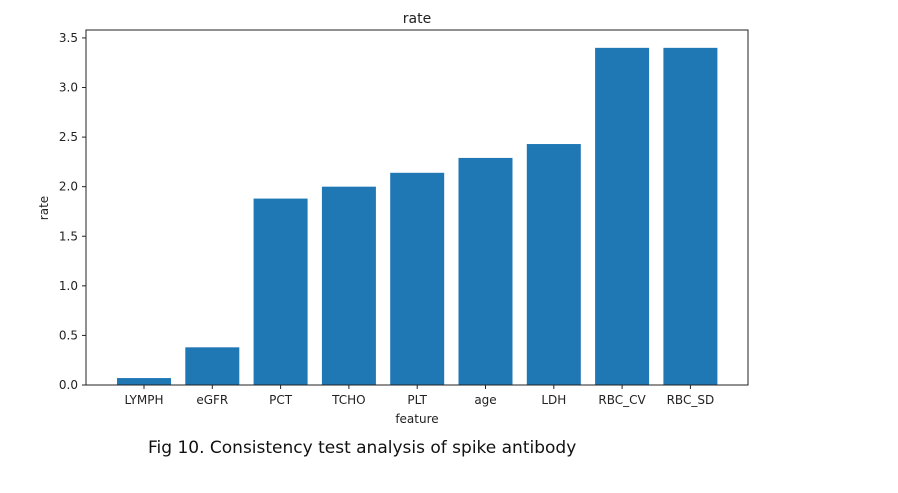  I want to click on x-tick-label: RBC_SD, so click(691, 400).